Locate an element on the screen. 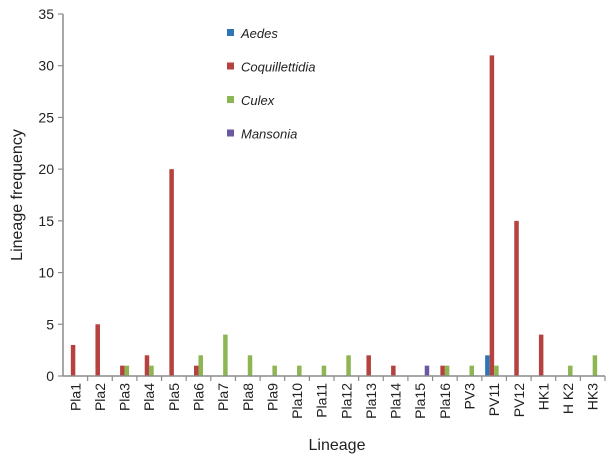  bar-coquillettidia-pla14 is located at coordinates (393, 370).